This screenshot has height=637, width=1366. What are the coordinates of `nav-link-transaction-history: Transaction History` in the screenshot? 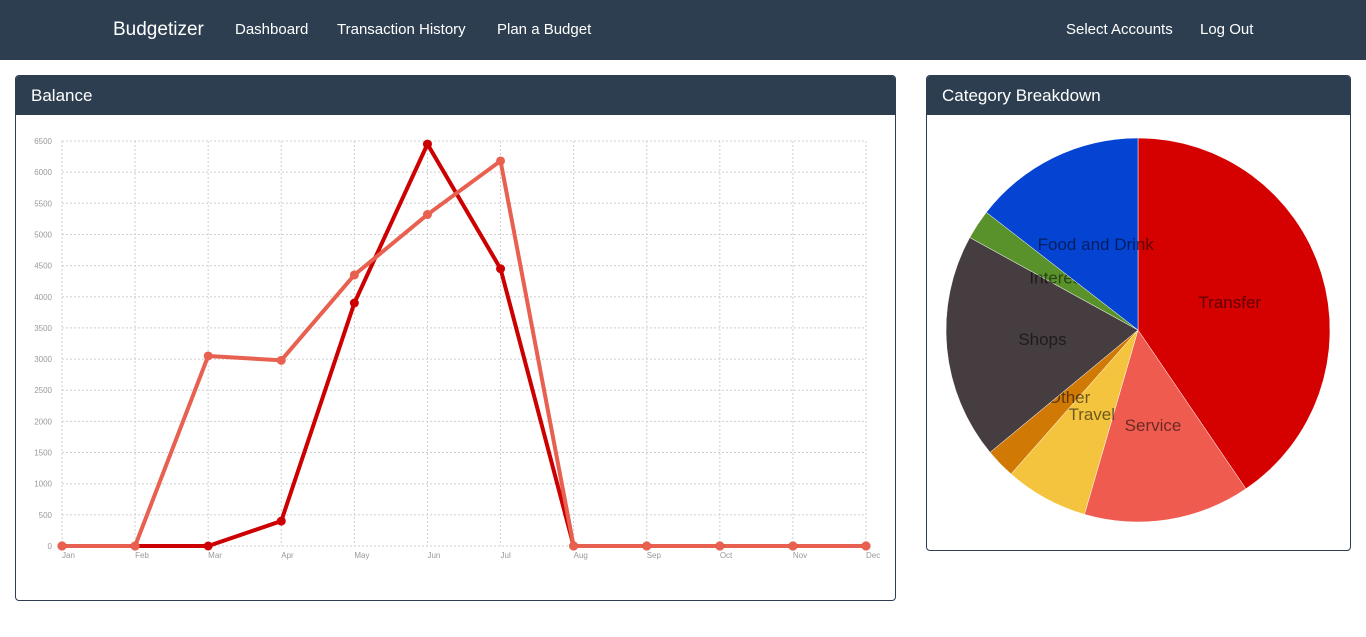 It's located at (401, 29).